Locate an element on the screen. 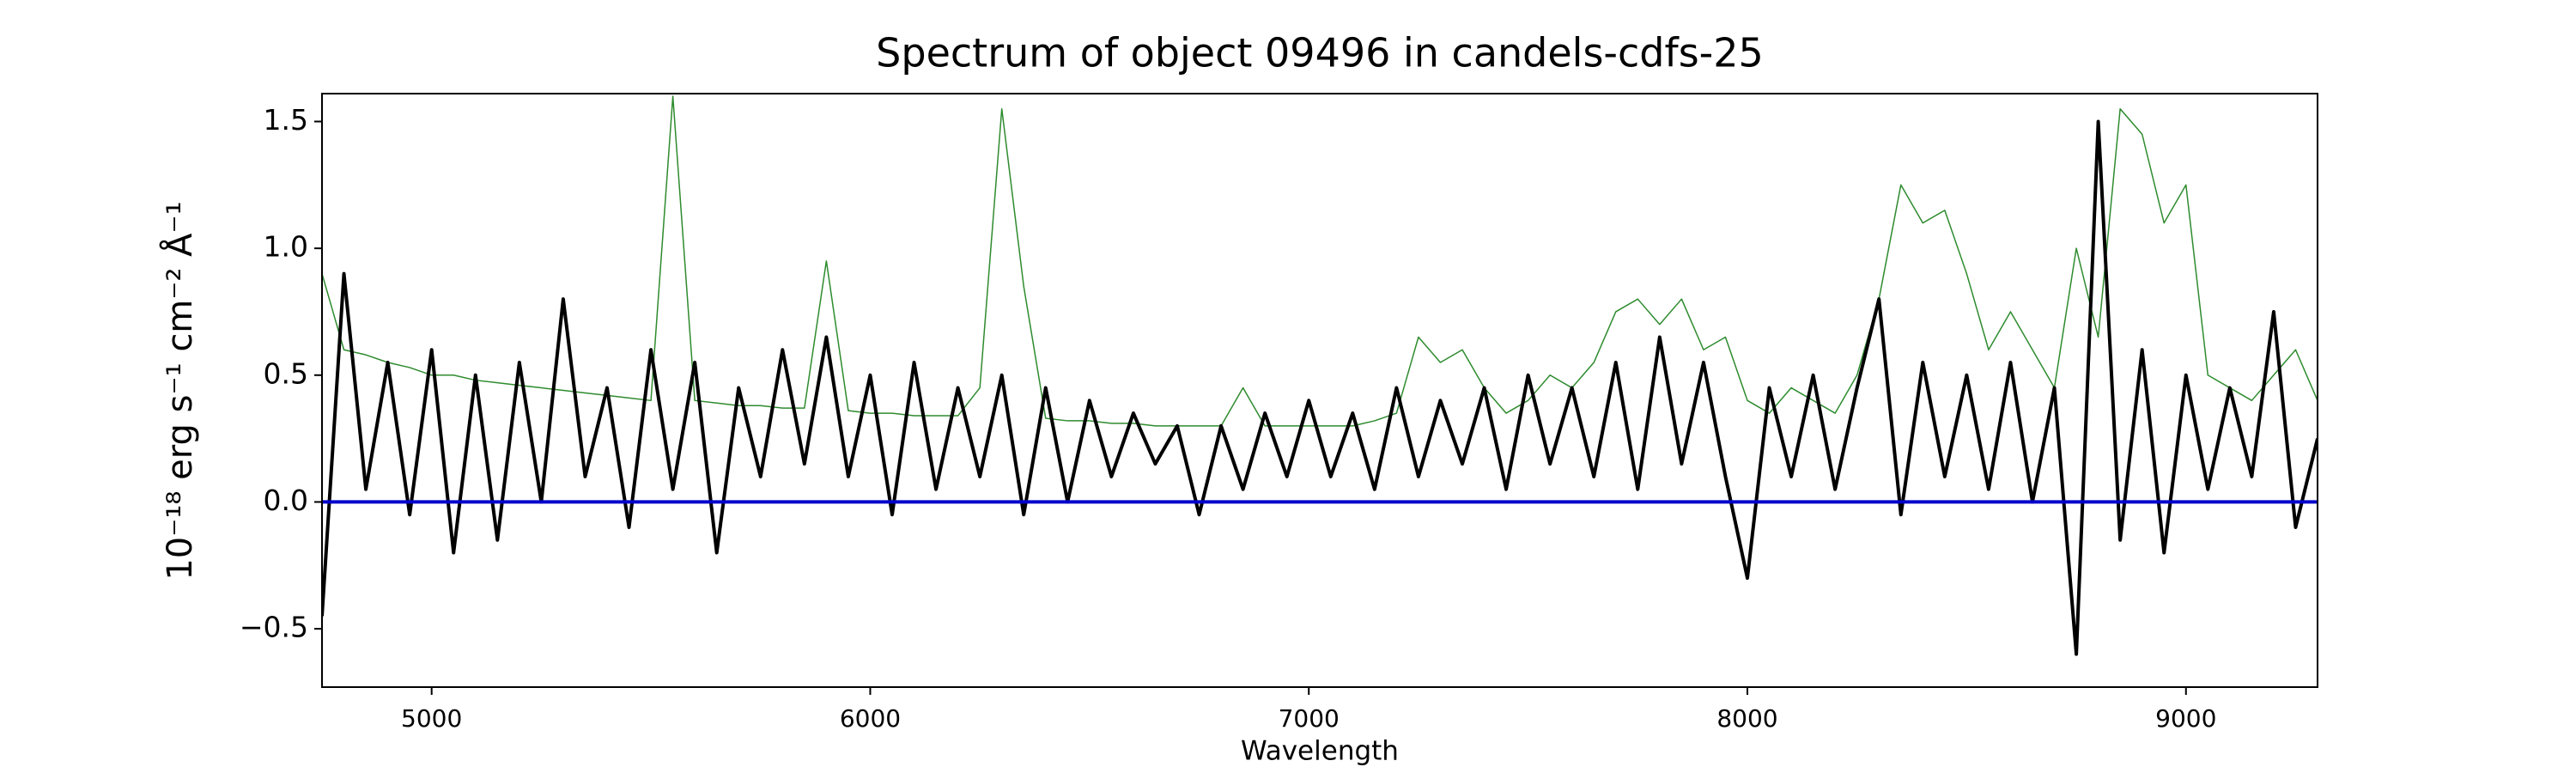 The image size is (2576, 773). y-tick-label: 1.0 is located at coordinates (286, 247).